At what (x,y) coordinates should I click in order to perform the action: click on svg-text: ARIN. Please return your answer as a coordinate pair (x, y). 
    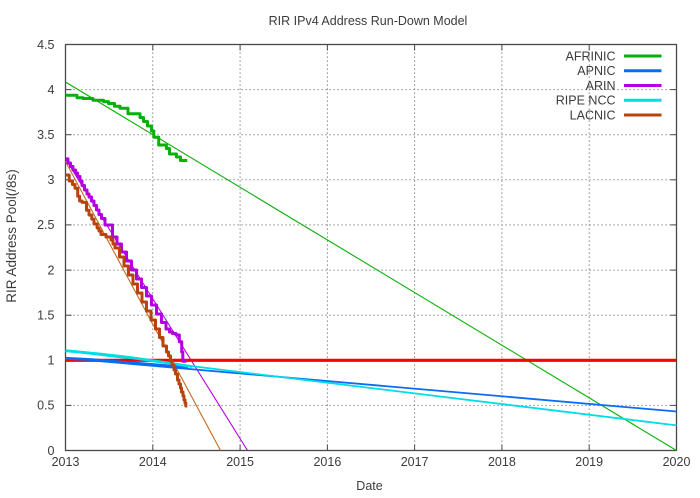
    Looking at the image, I should click on (601, 86).